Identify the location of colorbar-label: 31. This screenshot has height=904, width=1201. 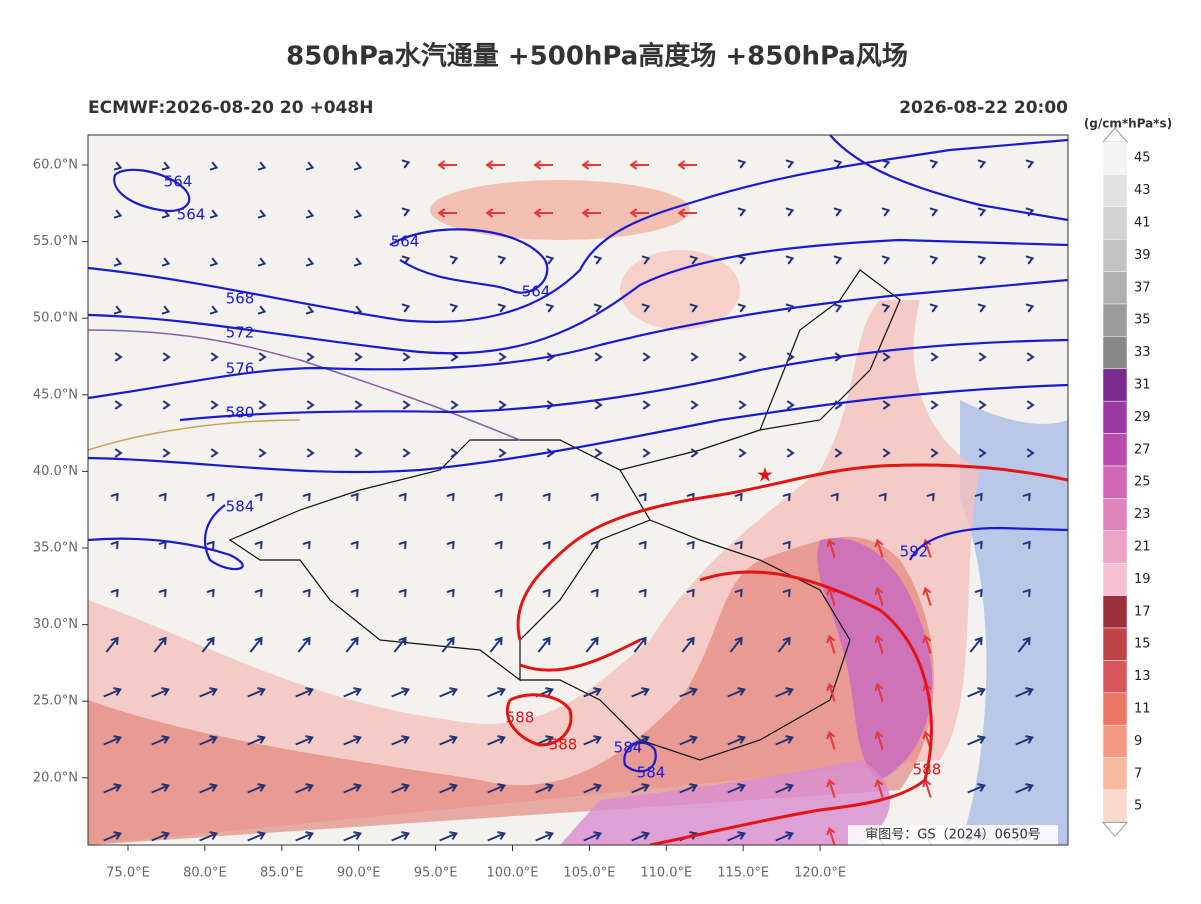
(1142, 385).